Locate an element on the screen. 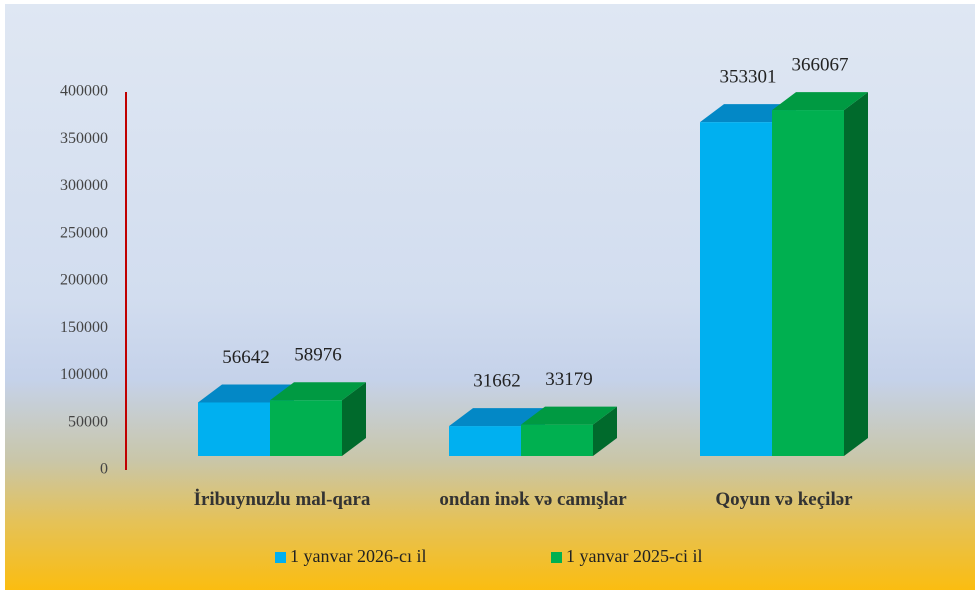 This screenshot has height=592, width=979. y-tick-label: 100000 is located at coordinates (84, 374).